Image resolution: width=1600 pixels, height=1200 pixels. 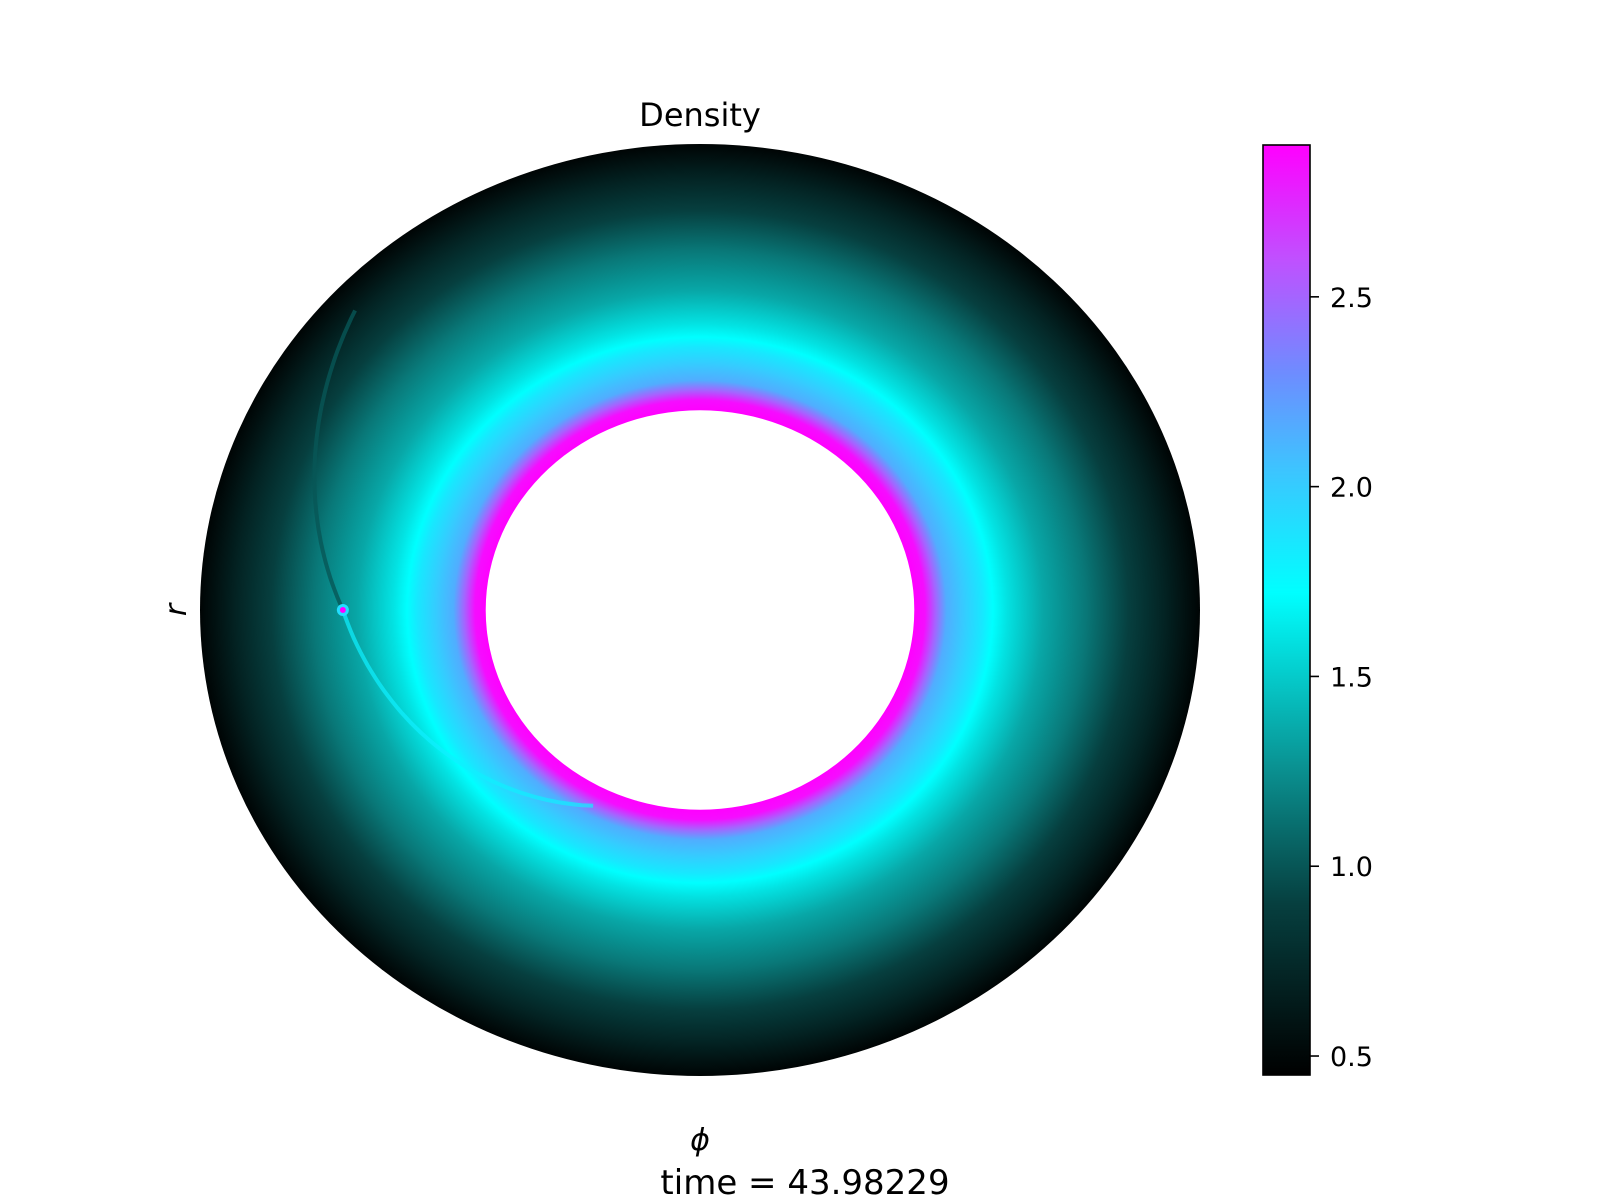 What do you see at coordinates (1351, 488) in the screenshot?
I see `colorbar-tick-label: 2.0` at bounding box center [1351, 488].